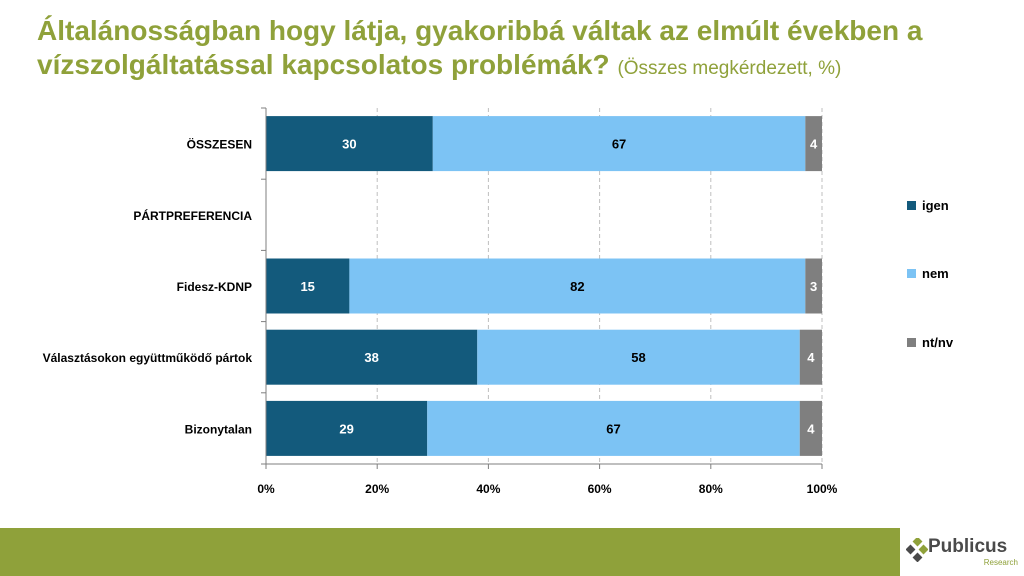 The height and width of the screenshot is (576, 1024). What do you see at coordinates (822, 489) in the screenshot?
I see `x-tick-label: 100%` at bounding box center [822, 489].